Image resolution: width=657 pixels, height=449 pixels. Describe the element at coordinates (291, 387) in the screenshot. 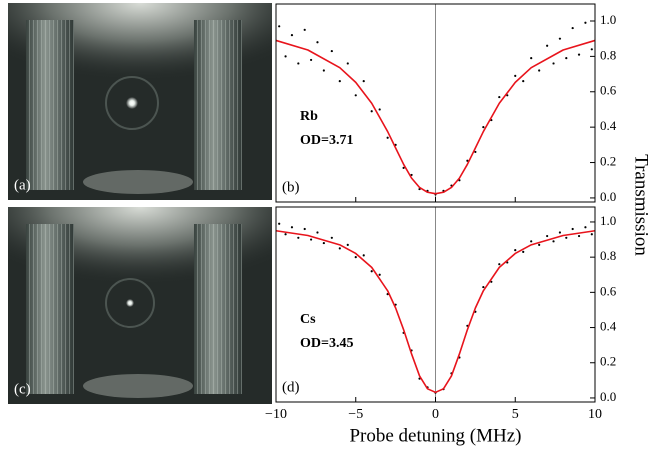

I see `panel-label: (d)` at that location.